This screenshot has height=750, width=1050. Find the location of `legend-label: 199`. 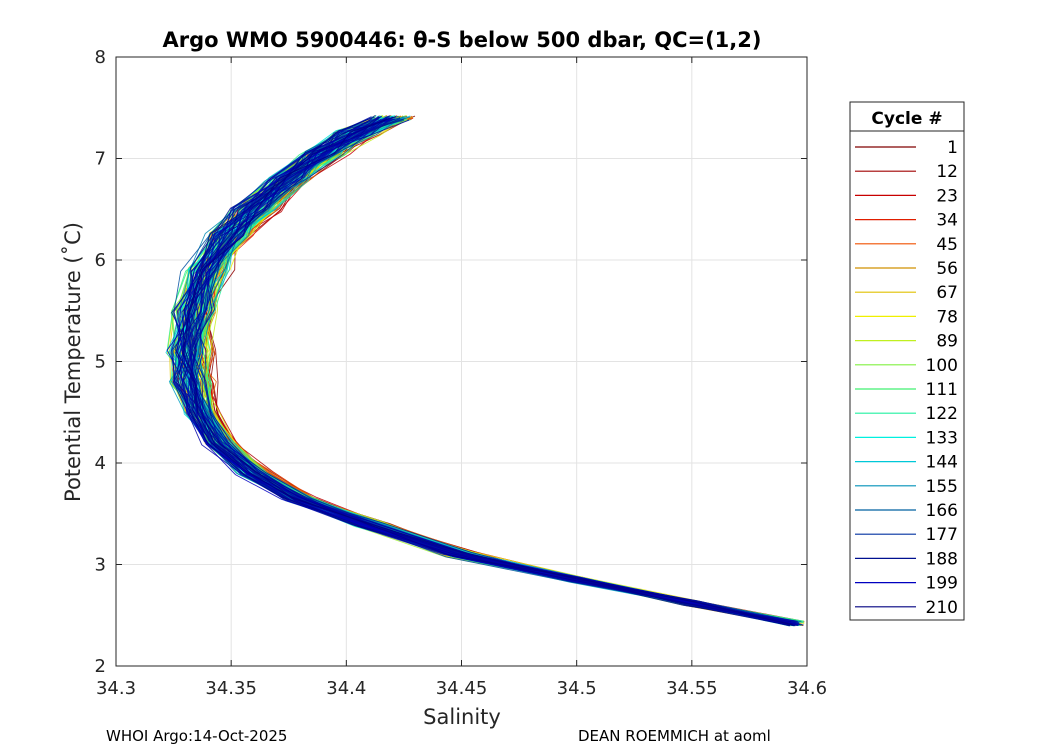

legend-label: 199 is located at coordinates (942, 584).